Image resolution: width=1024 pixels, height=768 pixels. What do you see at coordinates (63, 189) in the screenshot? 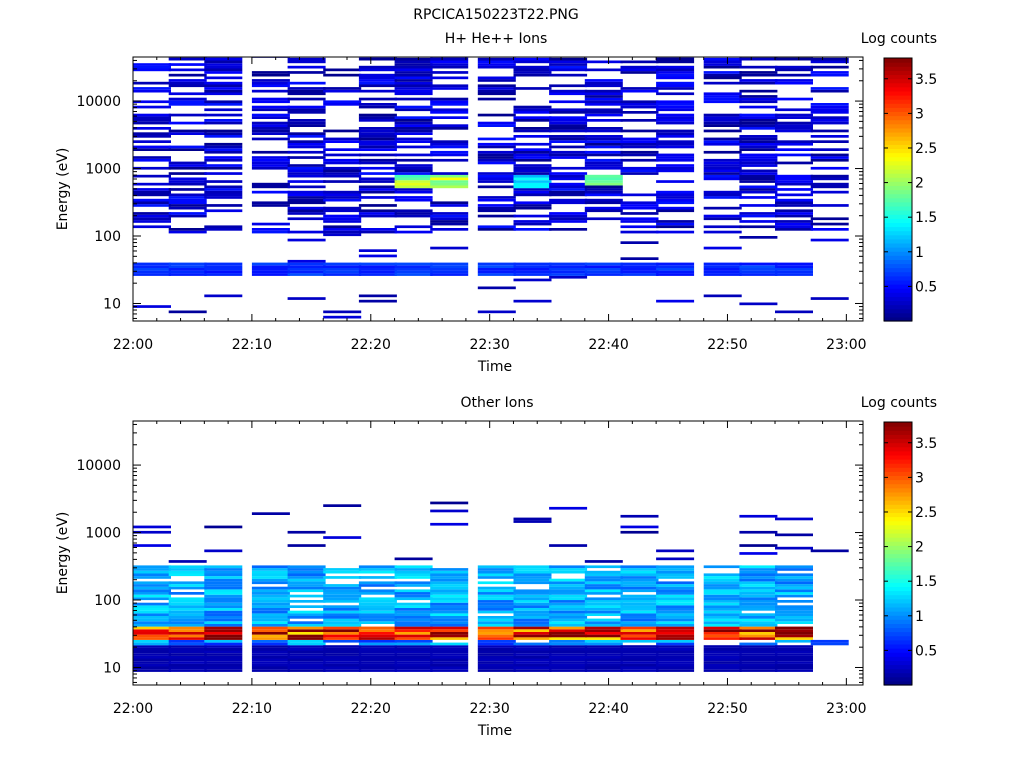
I see `panel-1-ylabel: Energy (eV)` at bounding box center [63, 189].